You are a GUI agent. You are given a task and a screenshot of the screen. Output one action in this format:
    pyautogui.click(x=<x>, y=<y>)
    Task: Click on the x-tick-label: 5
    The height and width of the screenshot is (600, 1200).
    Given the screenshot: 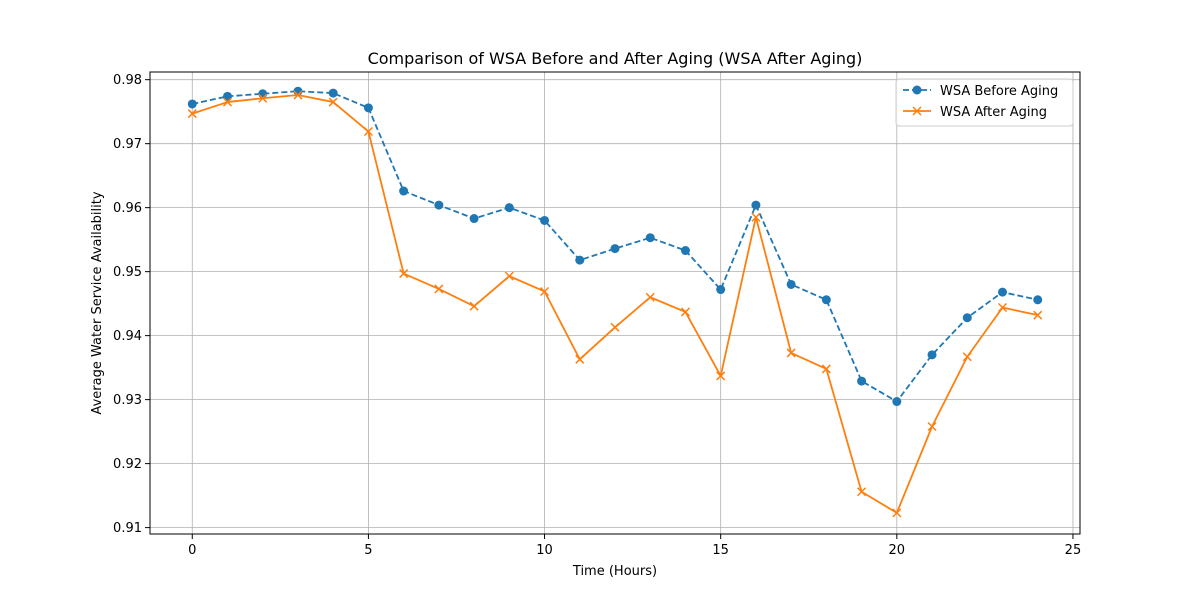 What is the action you would take?
    pyautogui.click(x=368, y=550)
    